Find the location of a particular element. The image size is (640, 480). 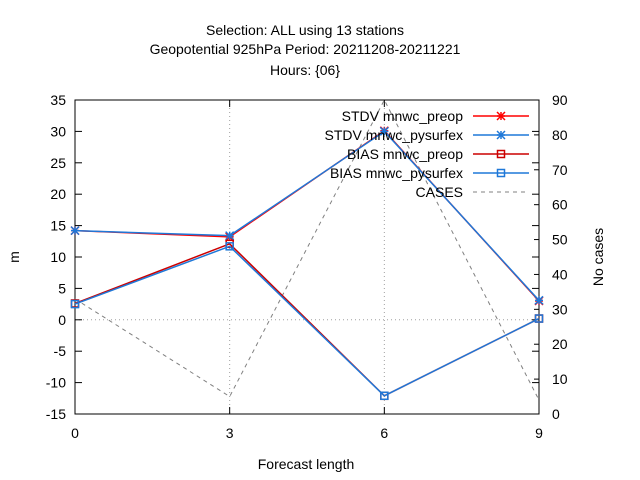

x-tick-label: 3 is located at coordinates (230, 433).